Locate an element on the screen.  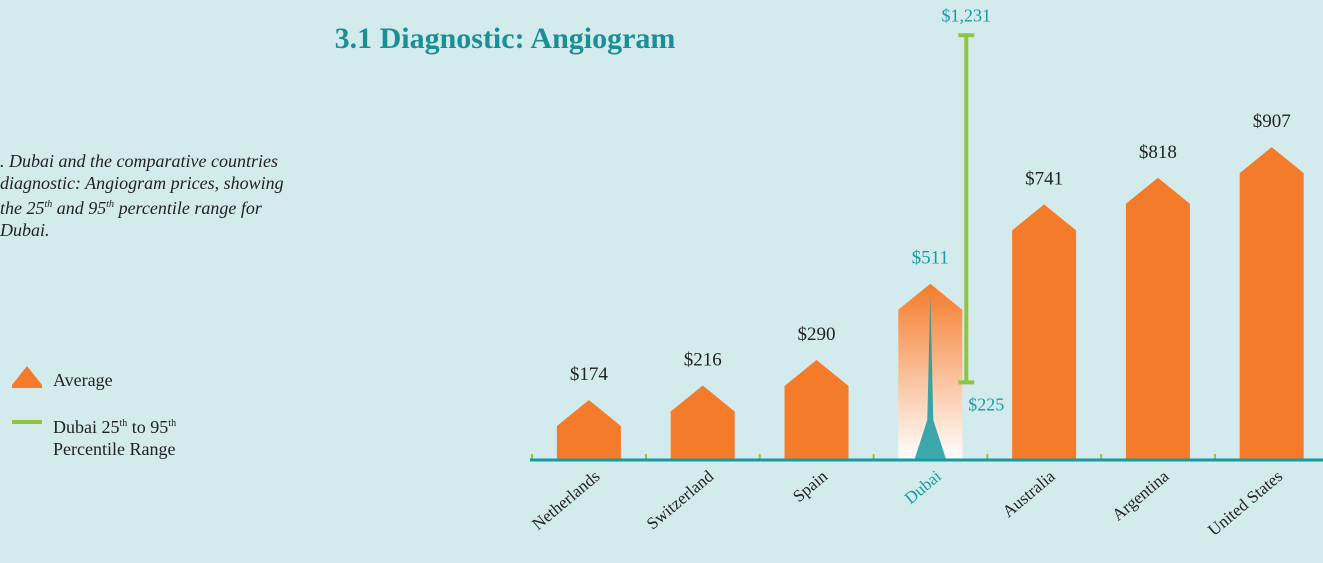
x-tick-label: Netherlands is located at coordinates (565, 500).